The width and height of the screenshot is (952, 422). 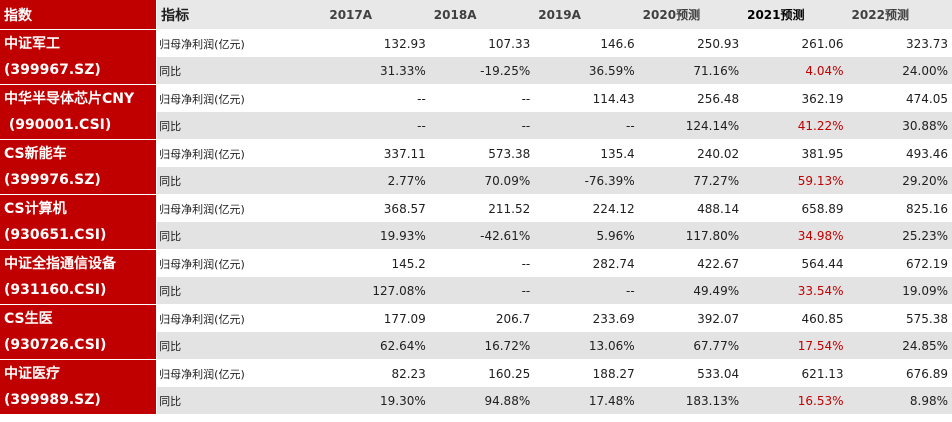 I want to click on growth-cell: 24.00%, so click(x=899, y=71).